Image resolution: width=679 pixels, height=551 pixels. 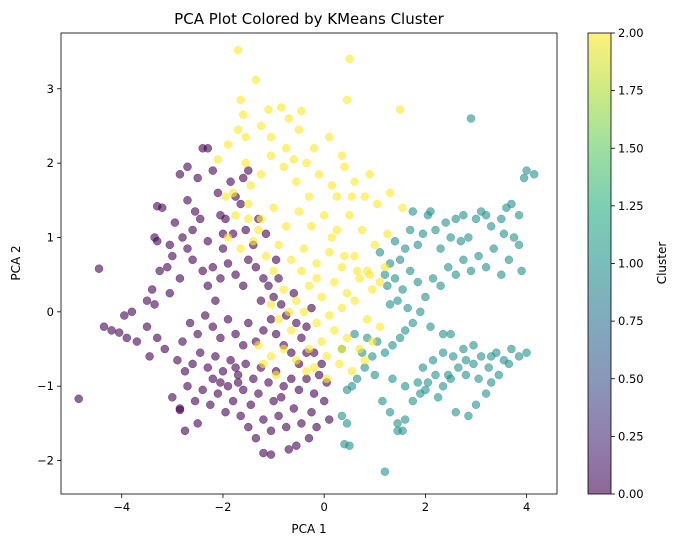 What do you see at coordinates (631, 264) in the screenshot?
I see `colorbar-tick-label: 1.00` at bounding box center [631, 264].